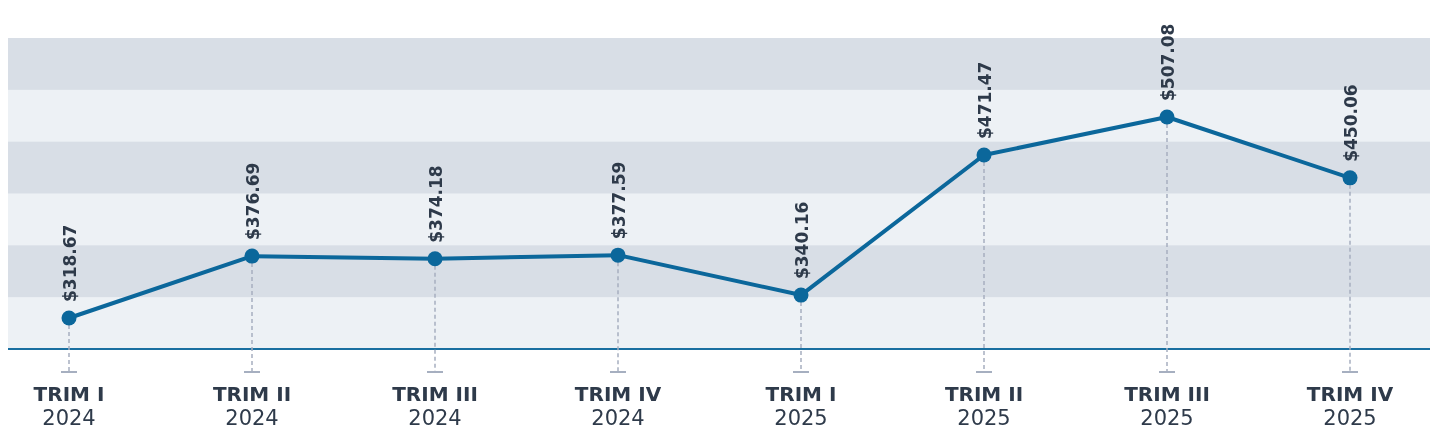 This screenshot has width=1430, height=431. I want to click on data-label: $318.67, so click(70, 263).